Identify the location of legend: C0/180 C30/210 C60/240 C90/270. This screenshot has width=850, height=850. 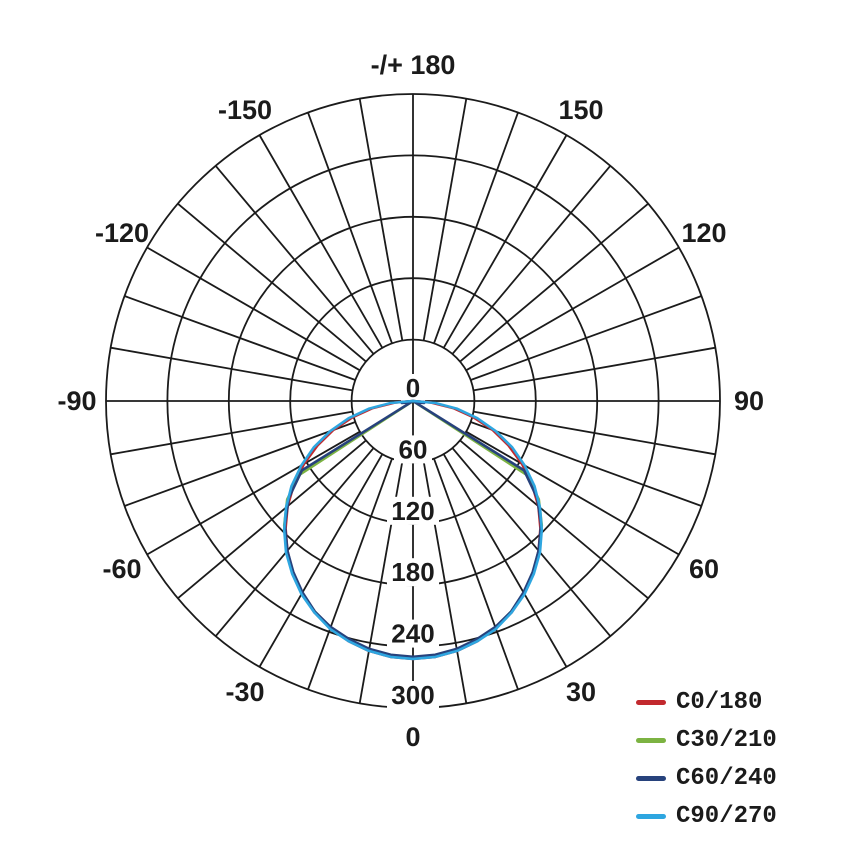
(706, 759).